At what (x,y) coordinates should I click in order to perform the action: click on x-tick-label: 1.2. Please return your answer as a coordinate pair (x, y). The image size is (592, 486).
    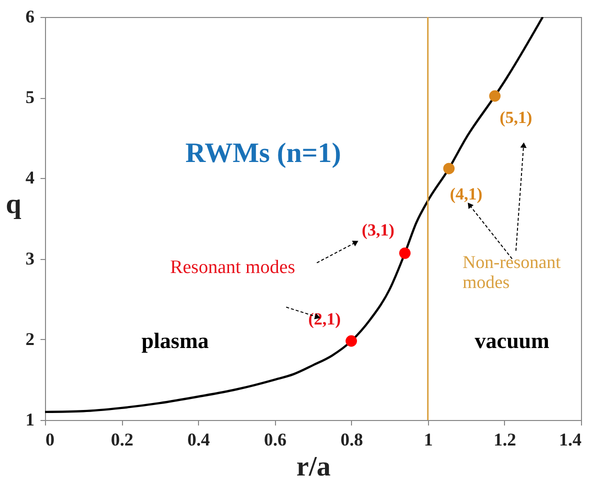
    Looking at the image, I should click on (505, 440).